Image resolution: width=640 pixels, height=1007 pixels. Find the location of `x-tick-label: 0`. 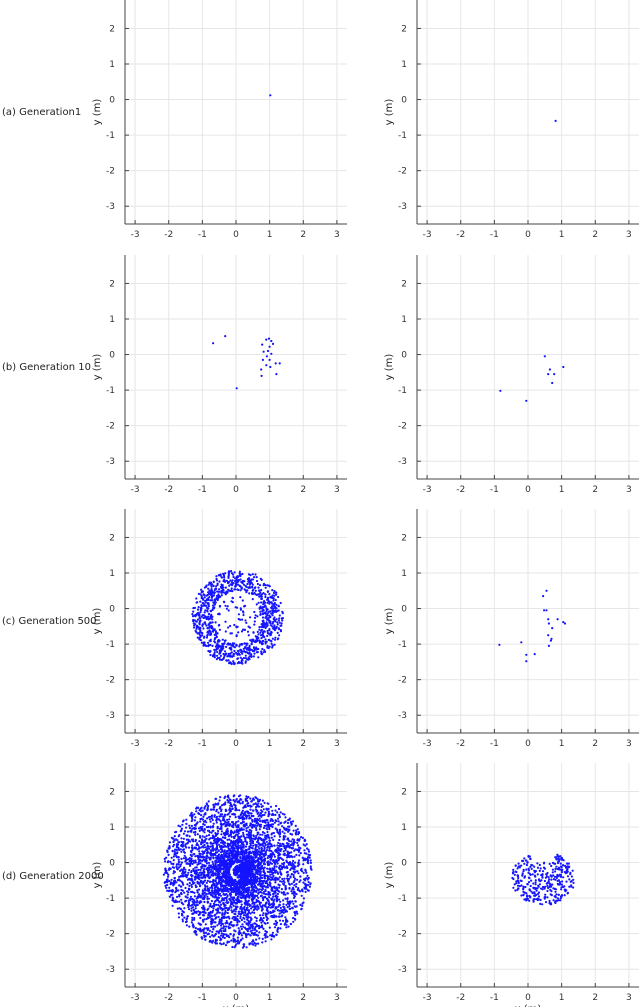

x-tick-label: 0 is located at coordinates (236, 235).